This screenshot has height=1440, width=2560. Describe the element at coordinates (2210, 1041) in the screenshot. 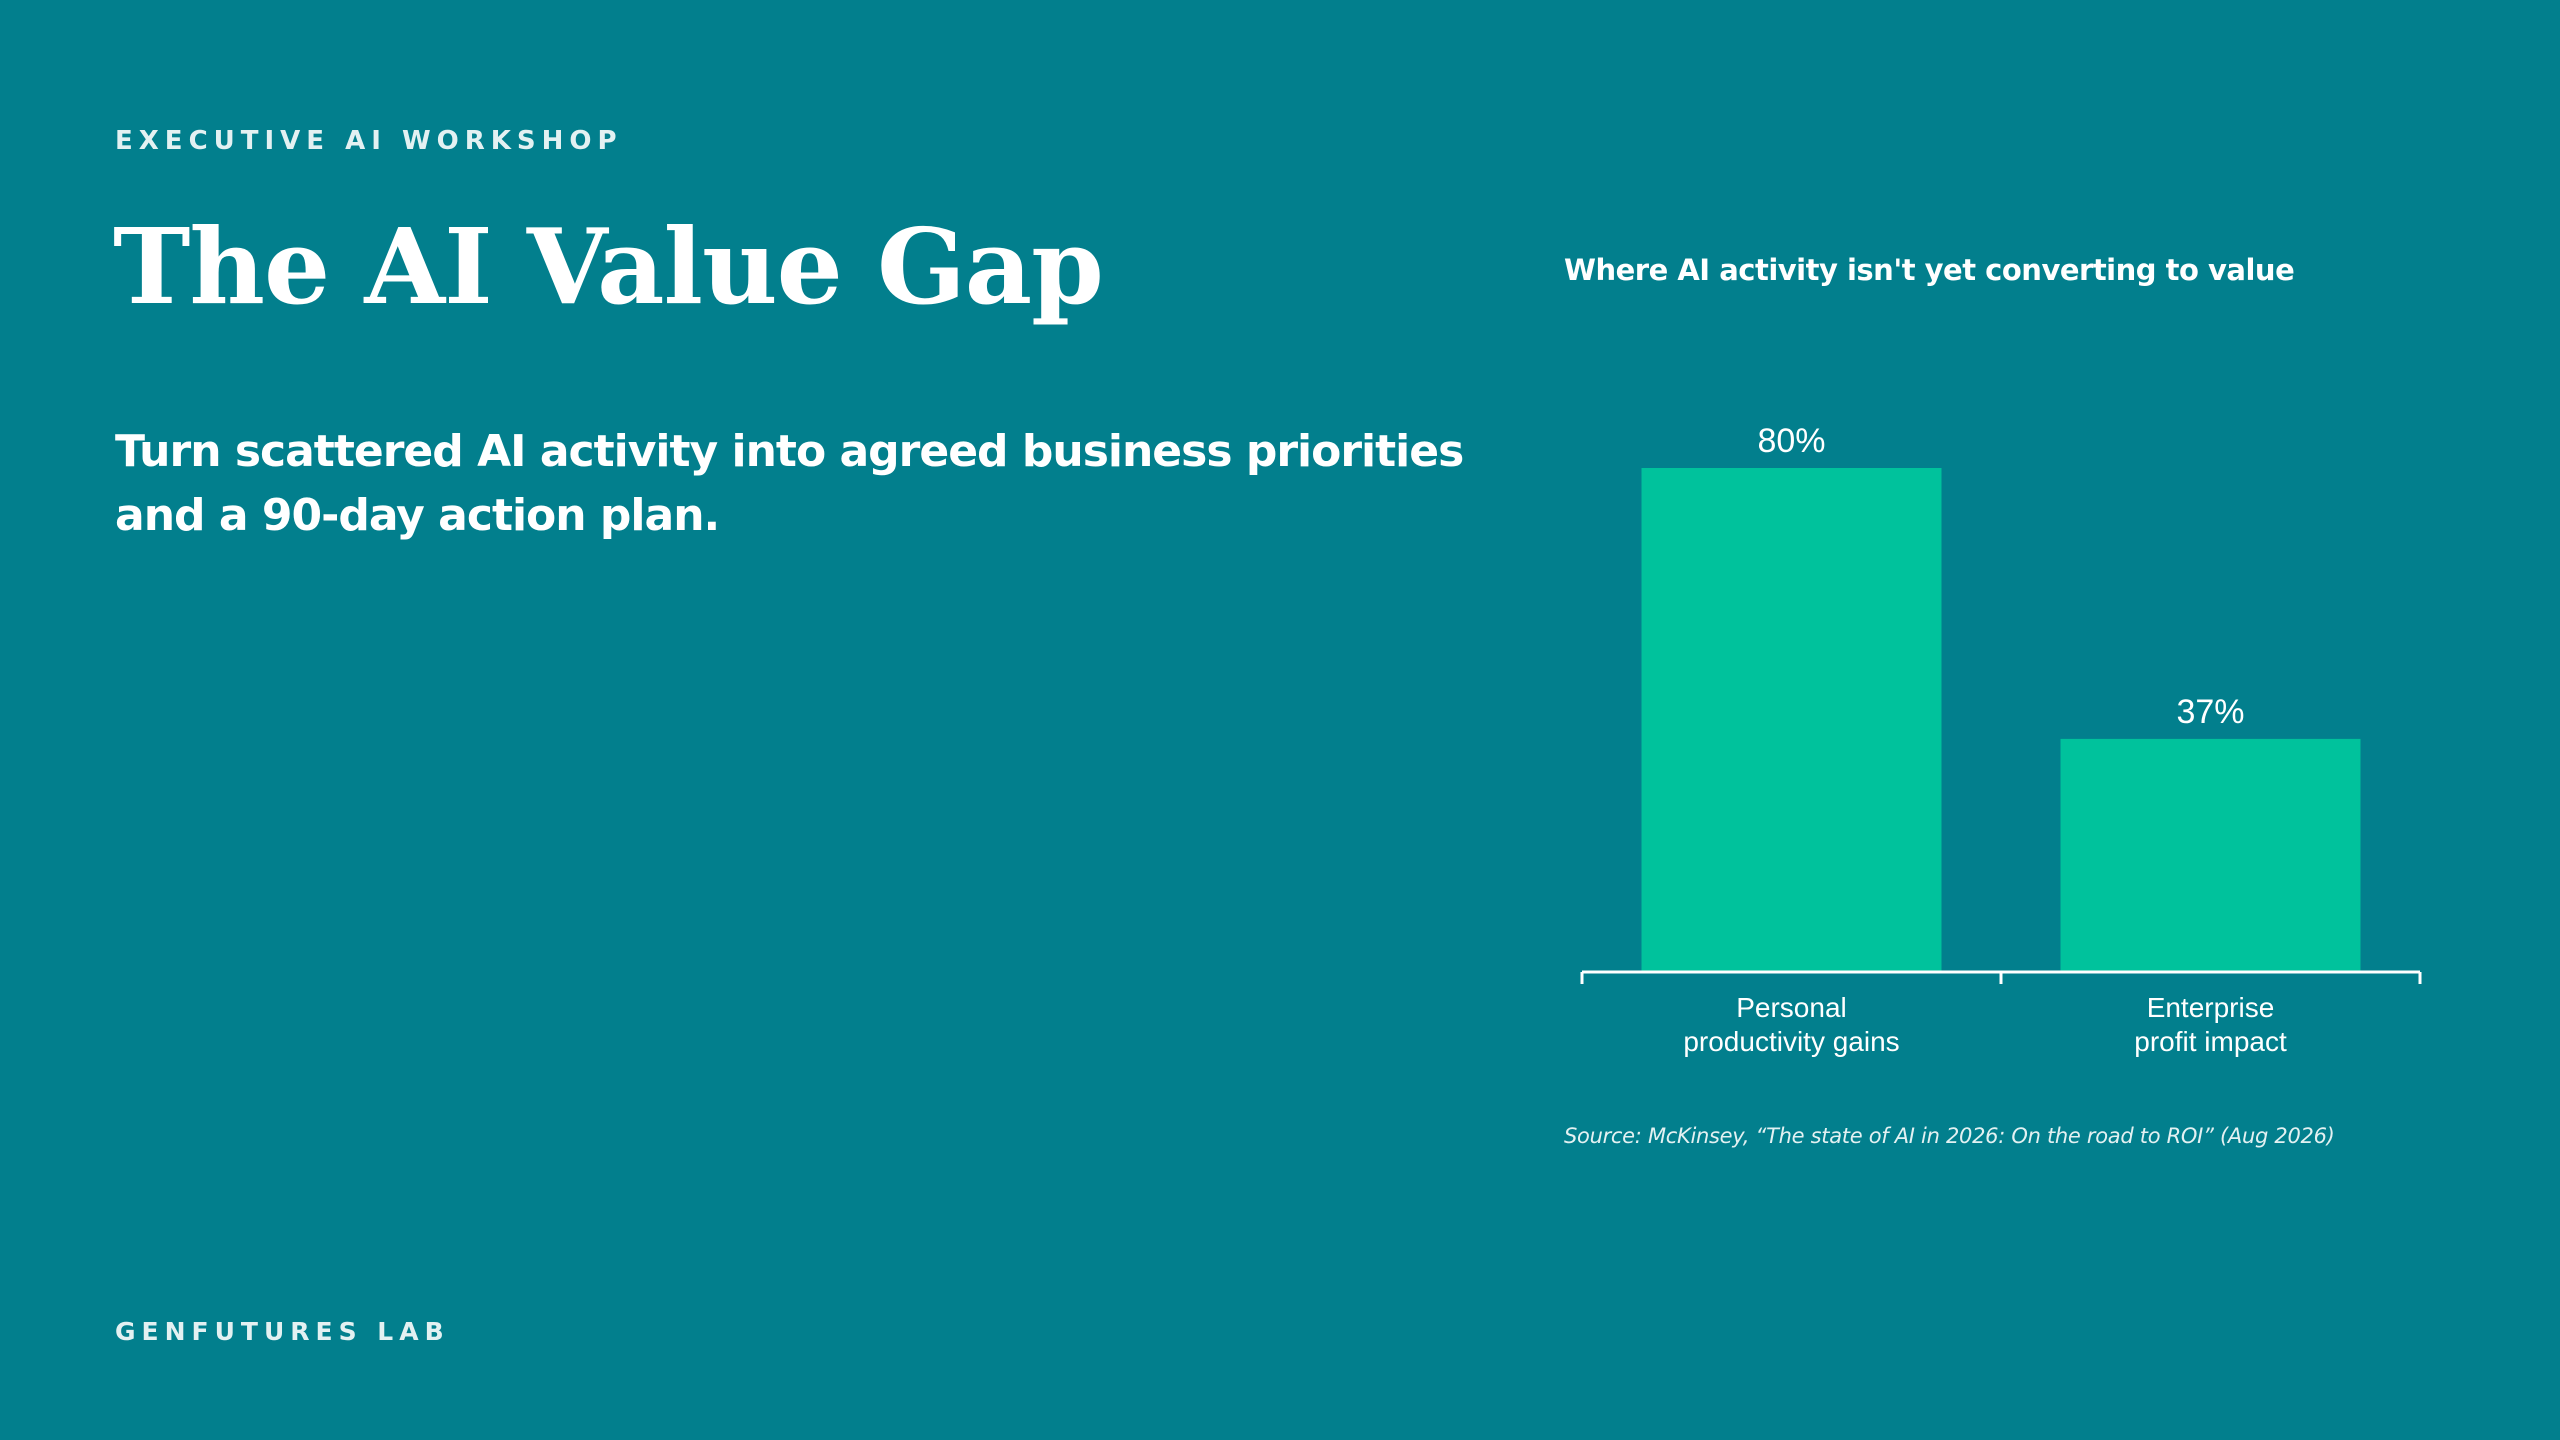

I see `tick-label-1-1: profit impact` at that location.